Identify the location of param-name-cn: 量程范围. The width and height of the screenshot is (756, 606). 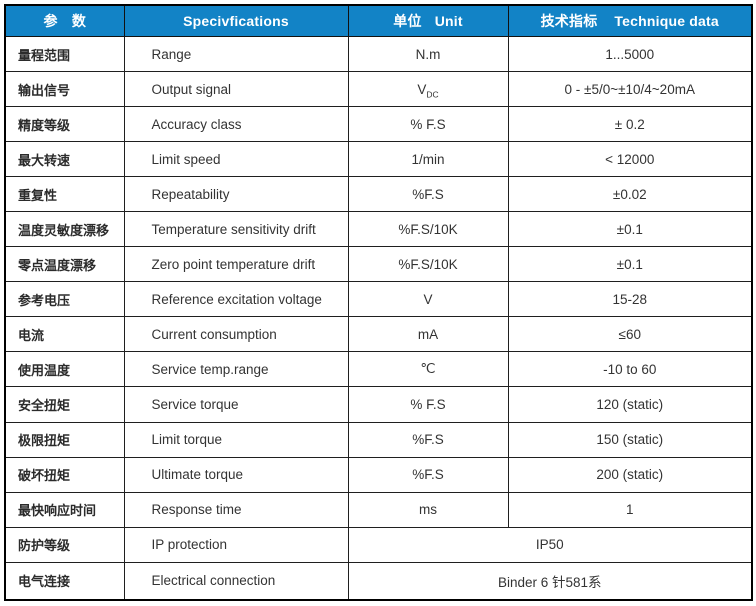
(64, 54).